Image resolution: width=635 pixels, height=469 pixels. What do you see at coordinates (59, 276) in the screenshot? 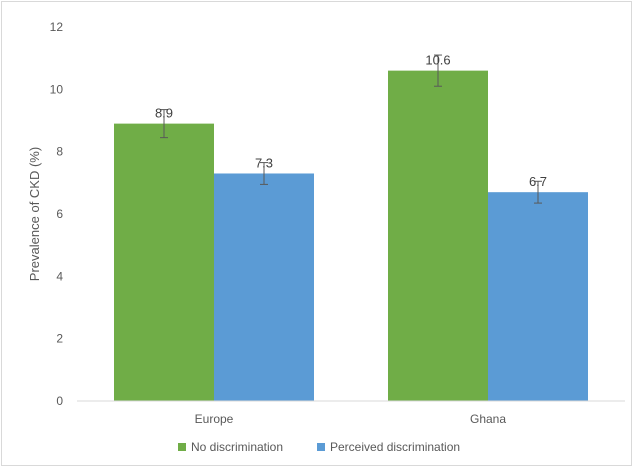
I see `y-tick-label: 4` at bounding box center [59, 276].